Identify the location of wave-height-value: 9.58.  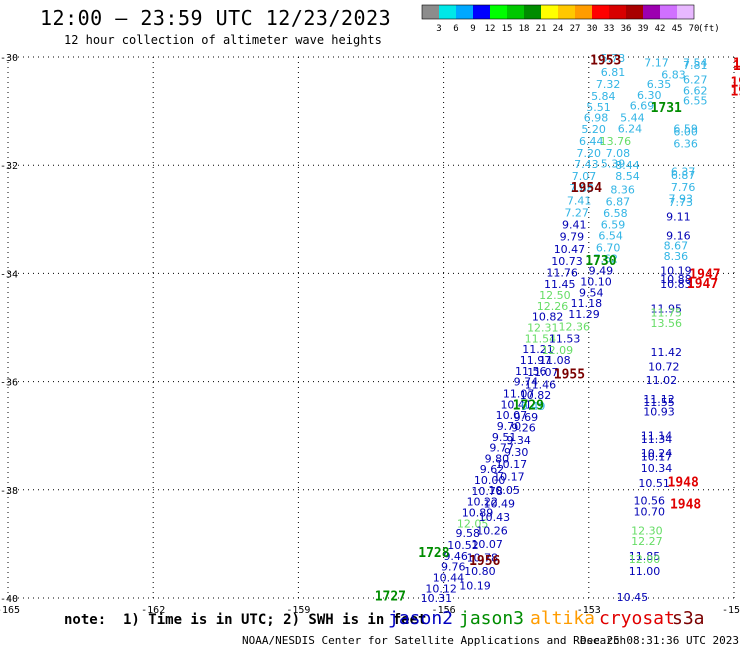
(468, 533).